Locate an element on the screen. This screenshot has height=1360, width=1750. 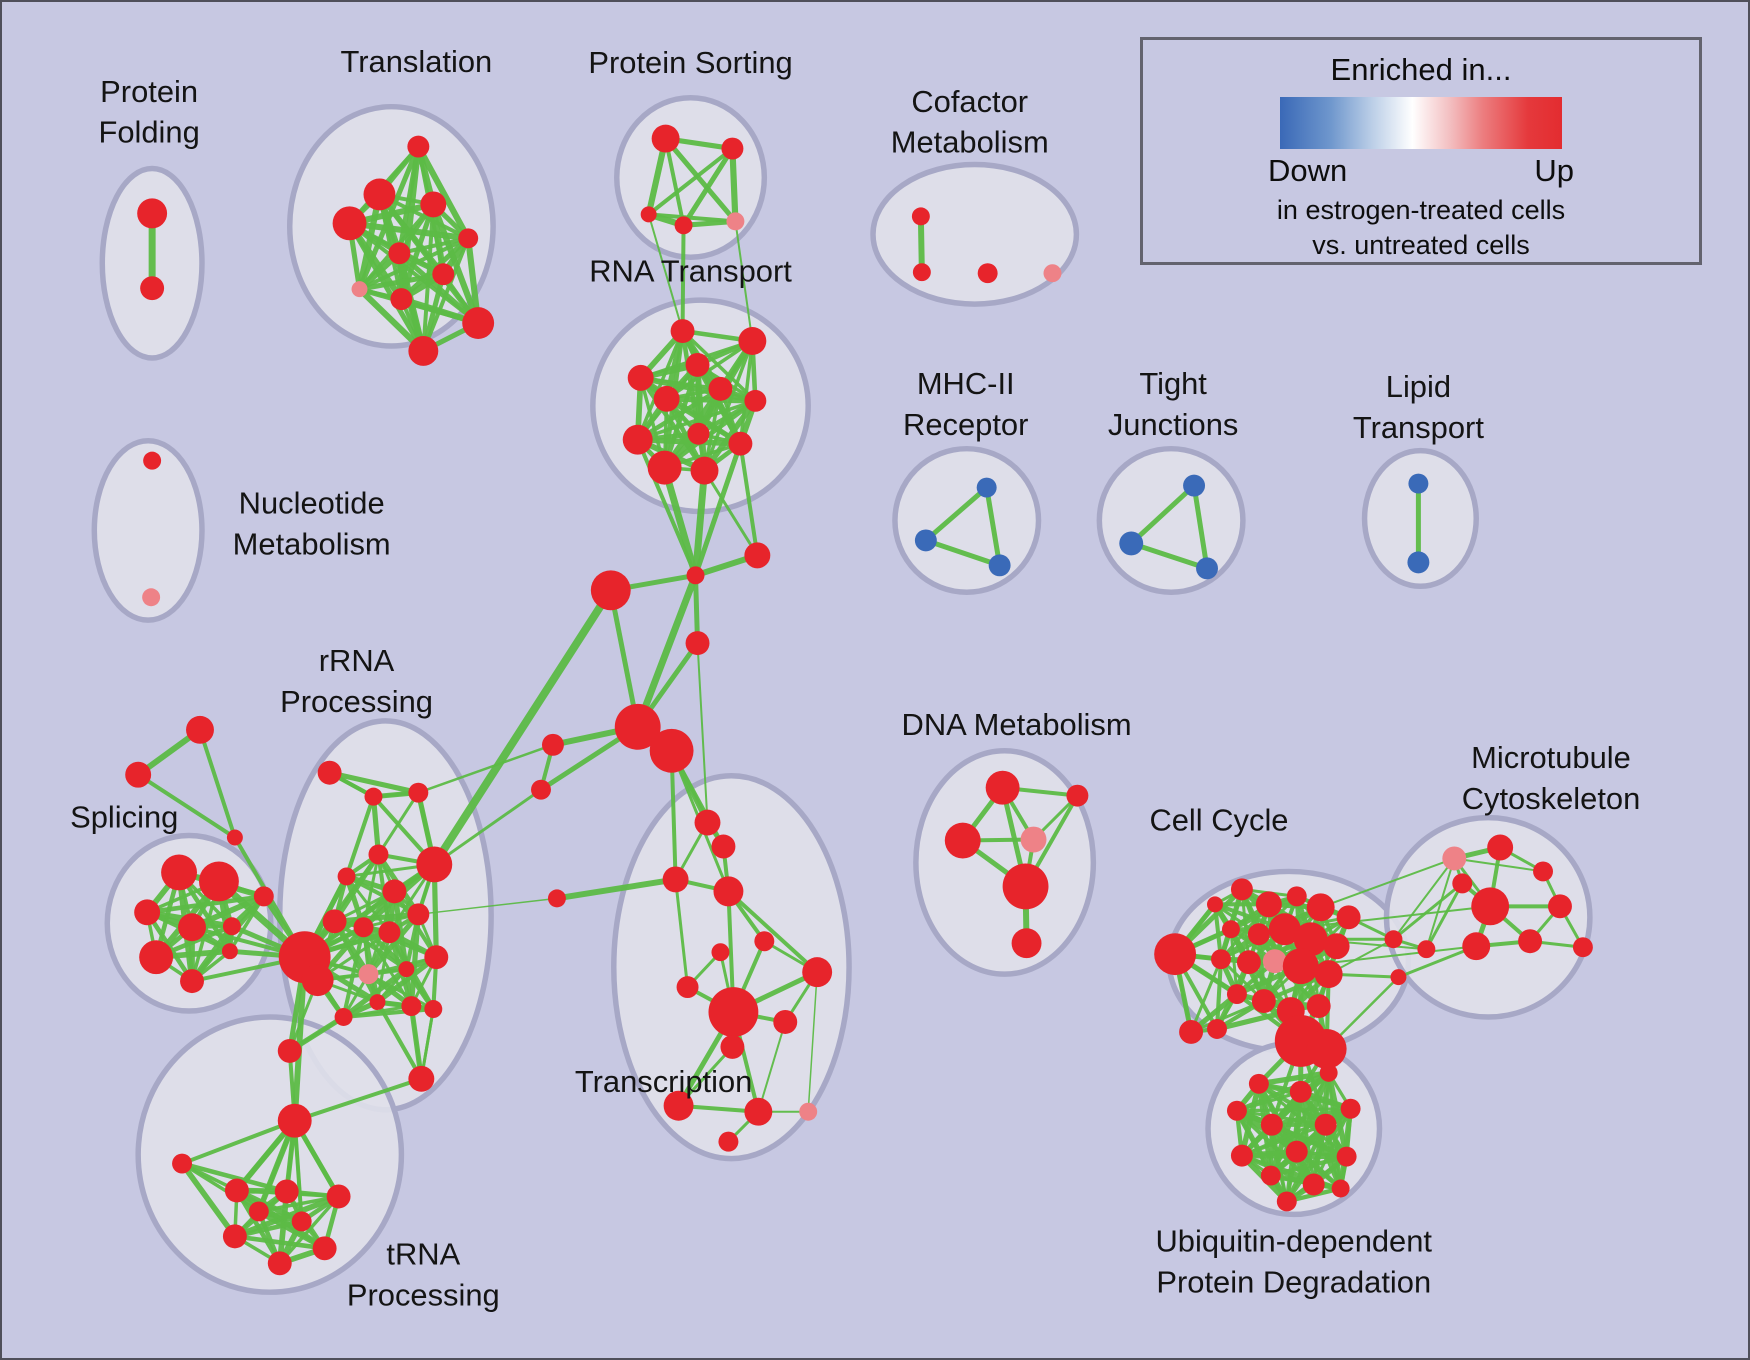
node-sp6 is located at coordinates (192, 981).